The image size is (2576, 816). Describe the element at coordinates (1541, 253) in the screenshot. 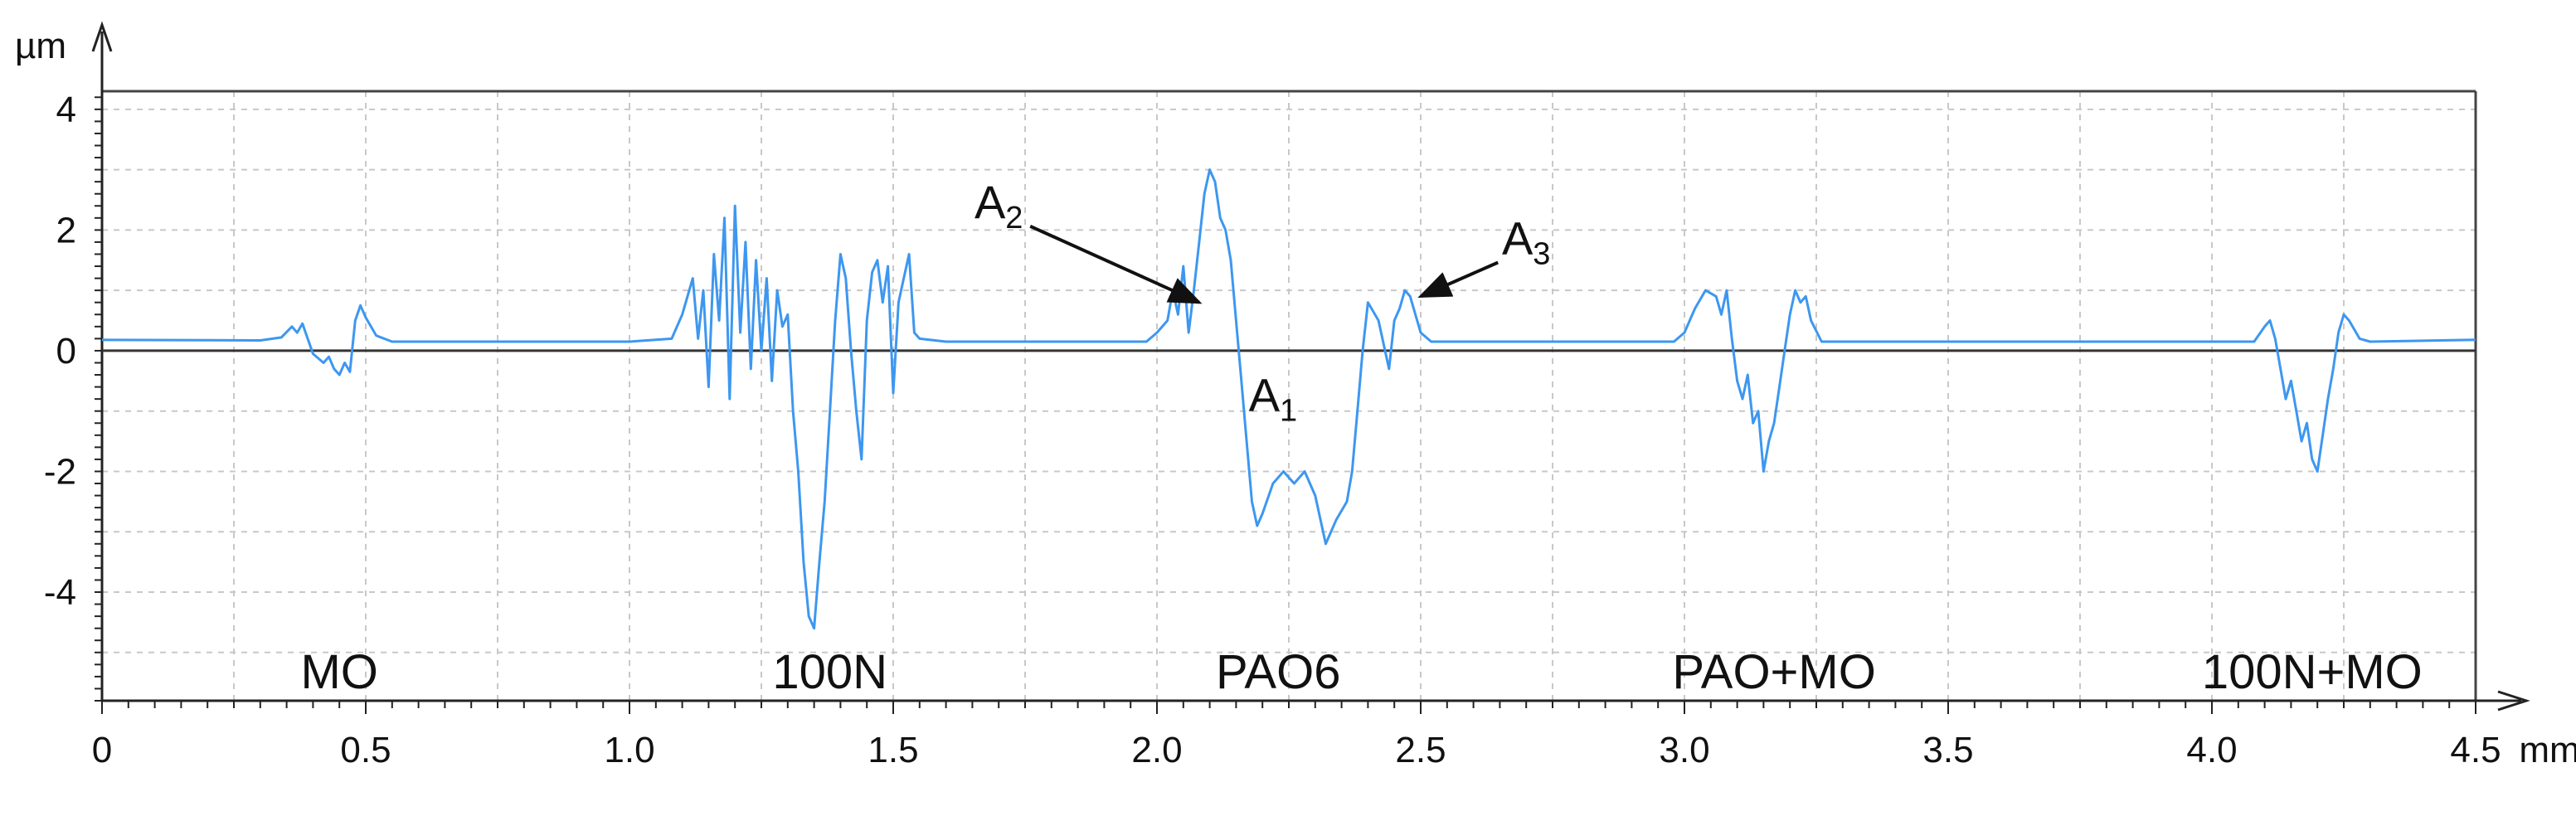

I see `annotation-a3-subscript: 3` at that location.